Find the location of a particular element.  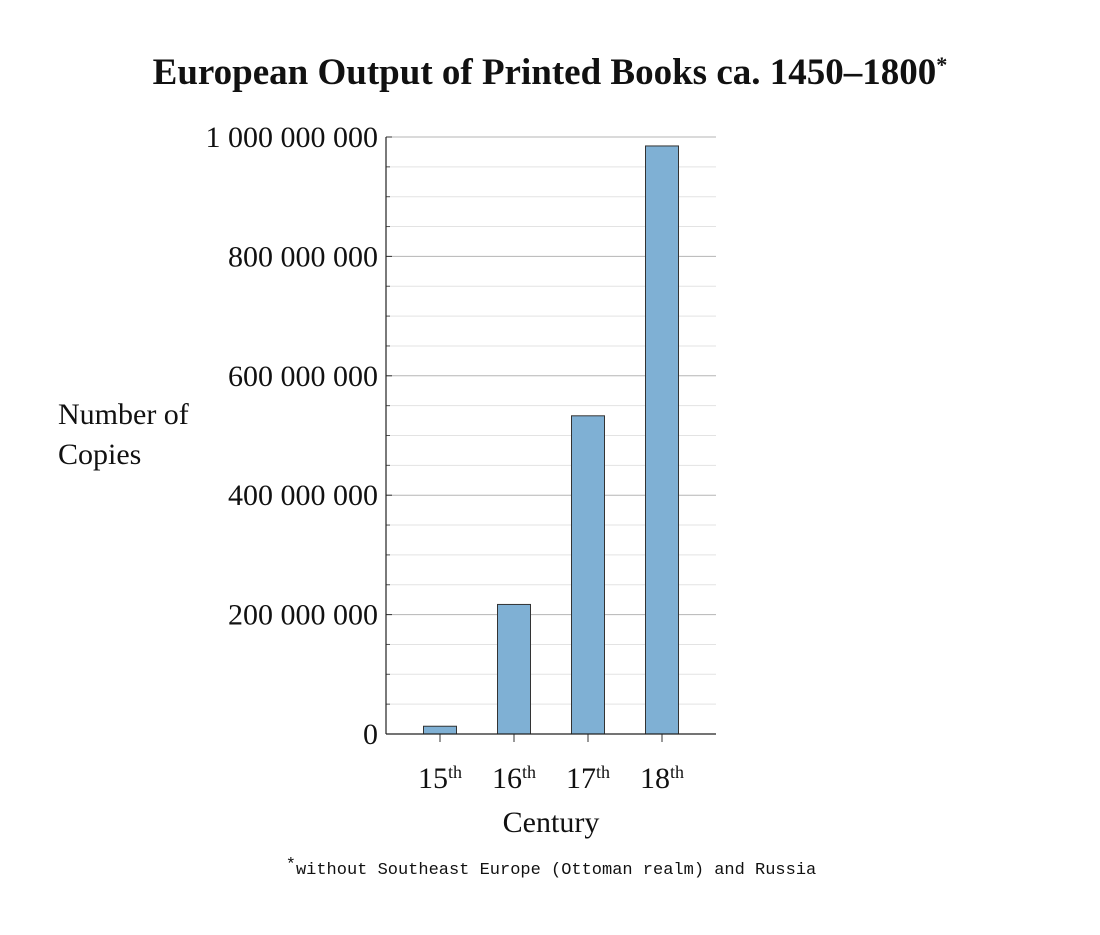

x-tick-label: 15th is located at coordinates (440, 778).